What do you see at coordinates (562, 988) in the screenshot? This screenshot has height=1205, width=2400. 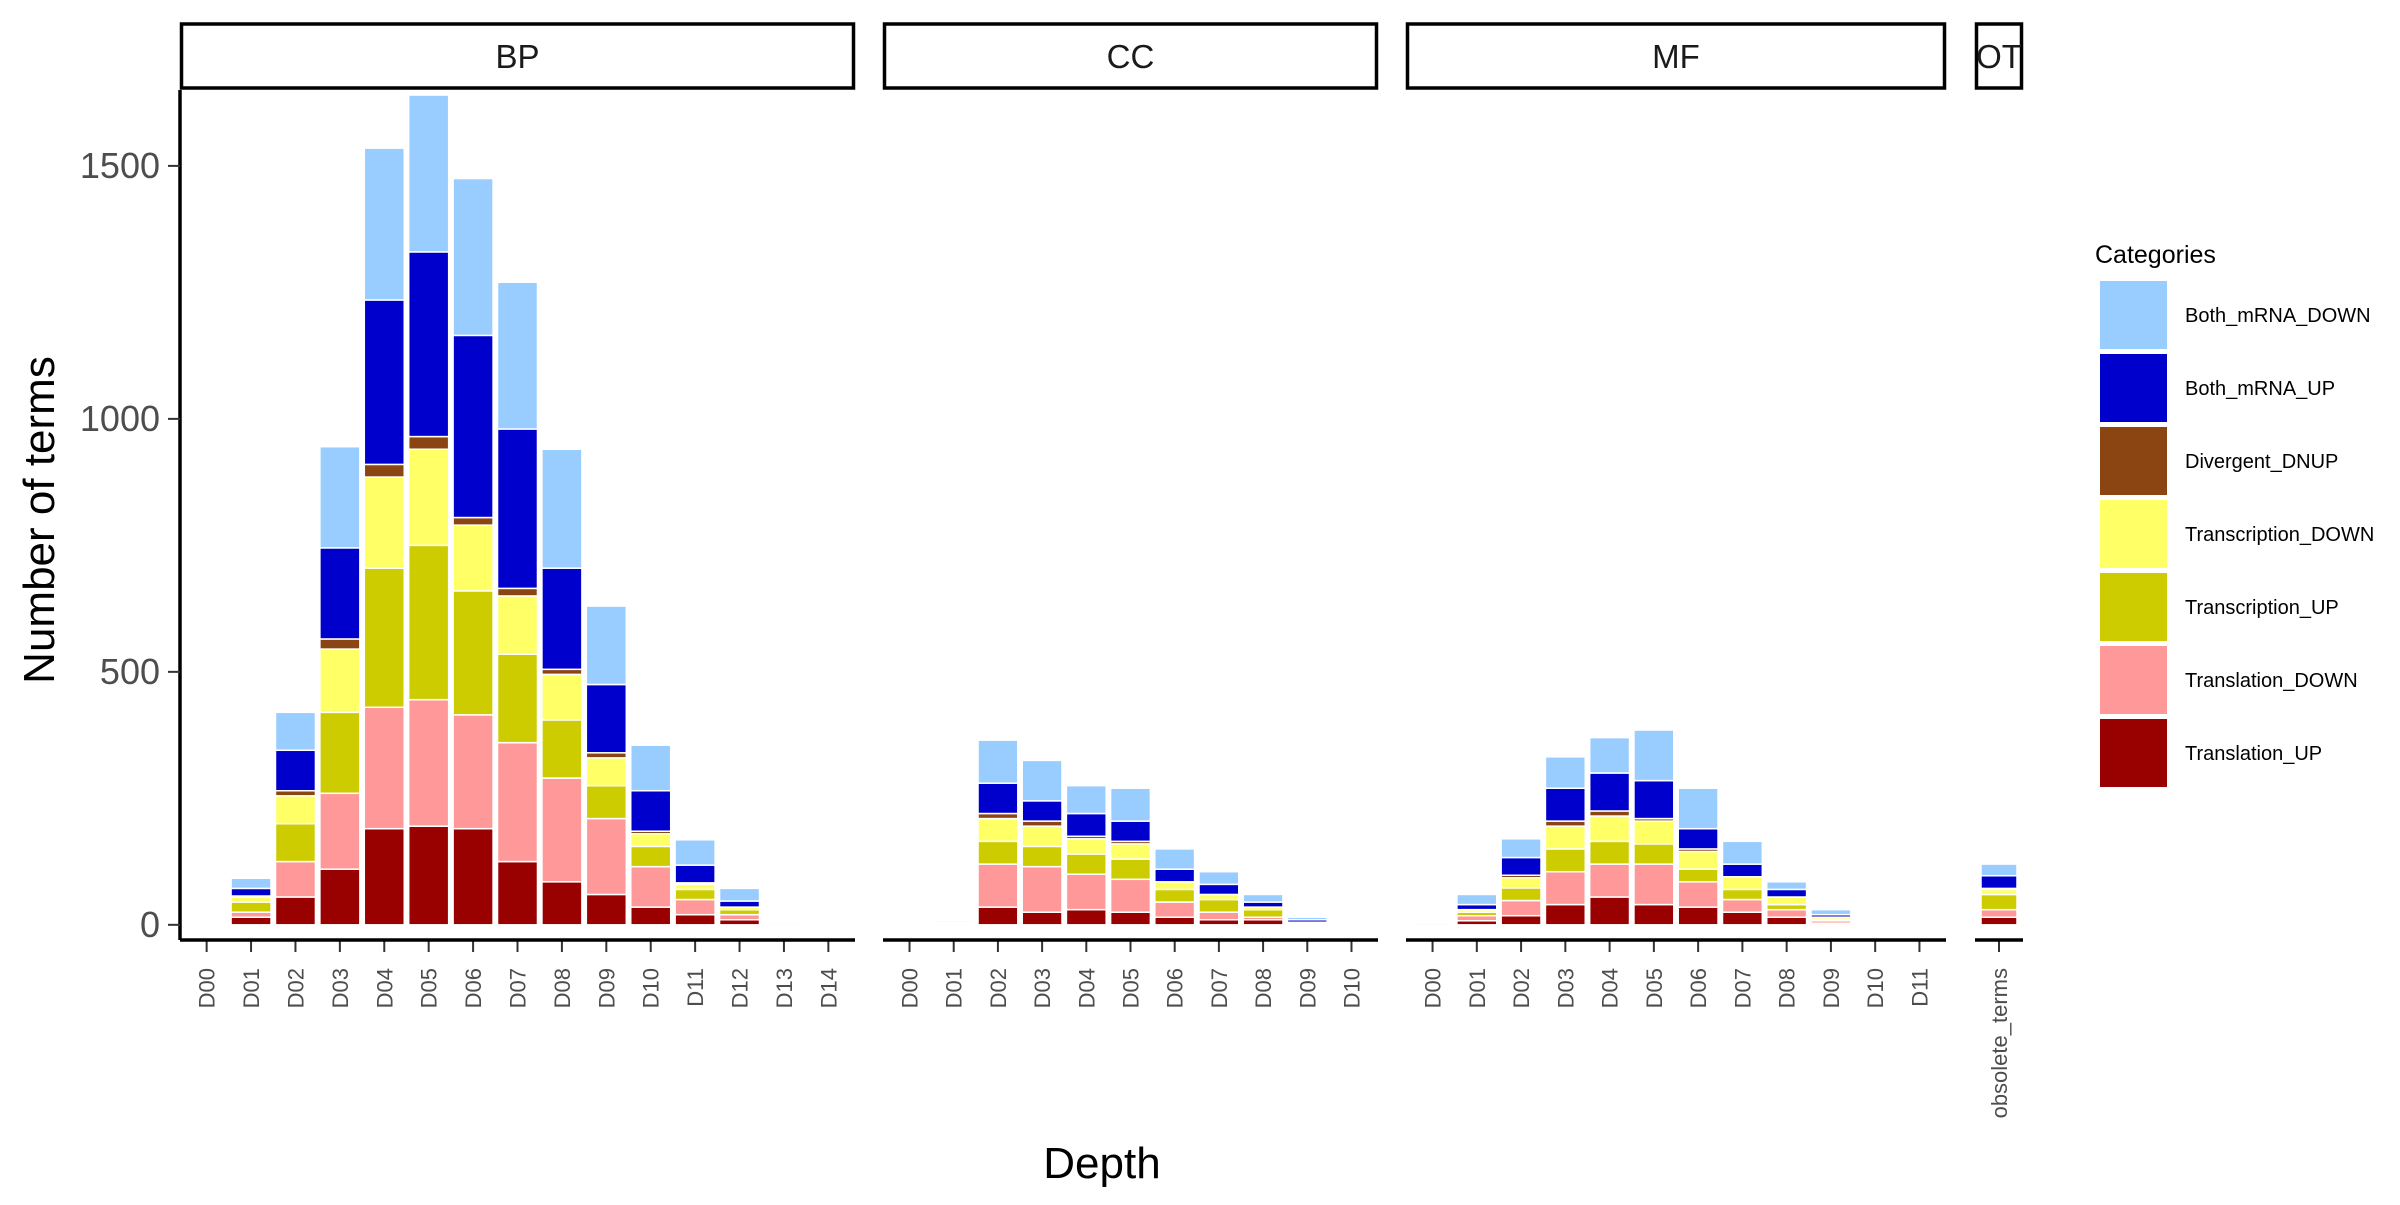 I see `x-tick-label-bp-d08: D08` at bounding box center [562, 988].